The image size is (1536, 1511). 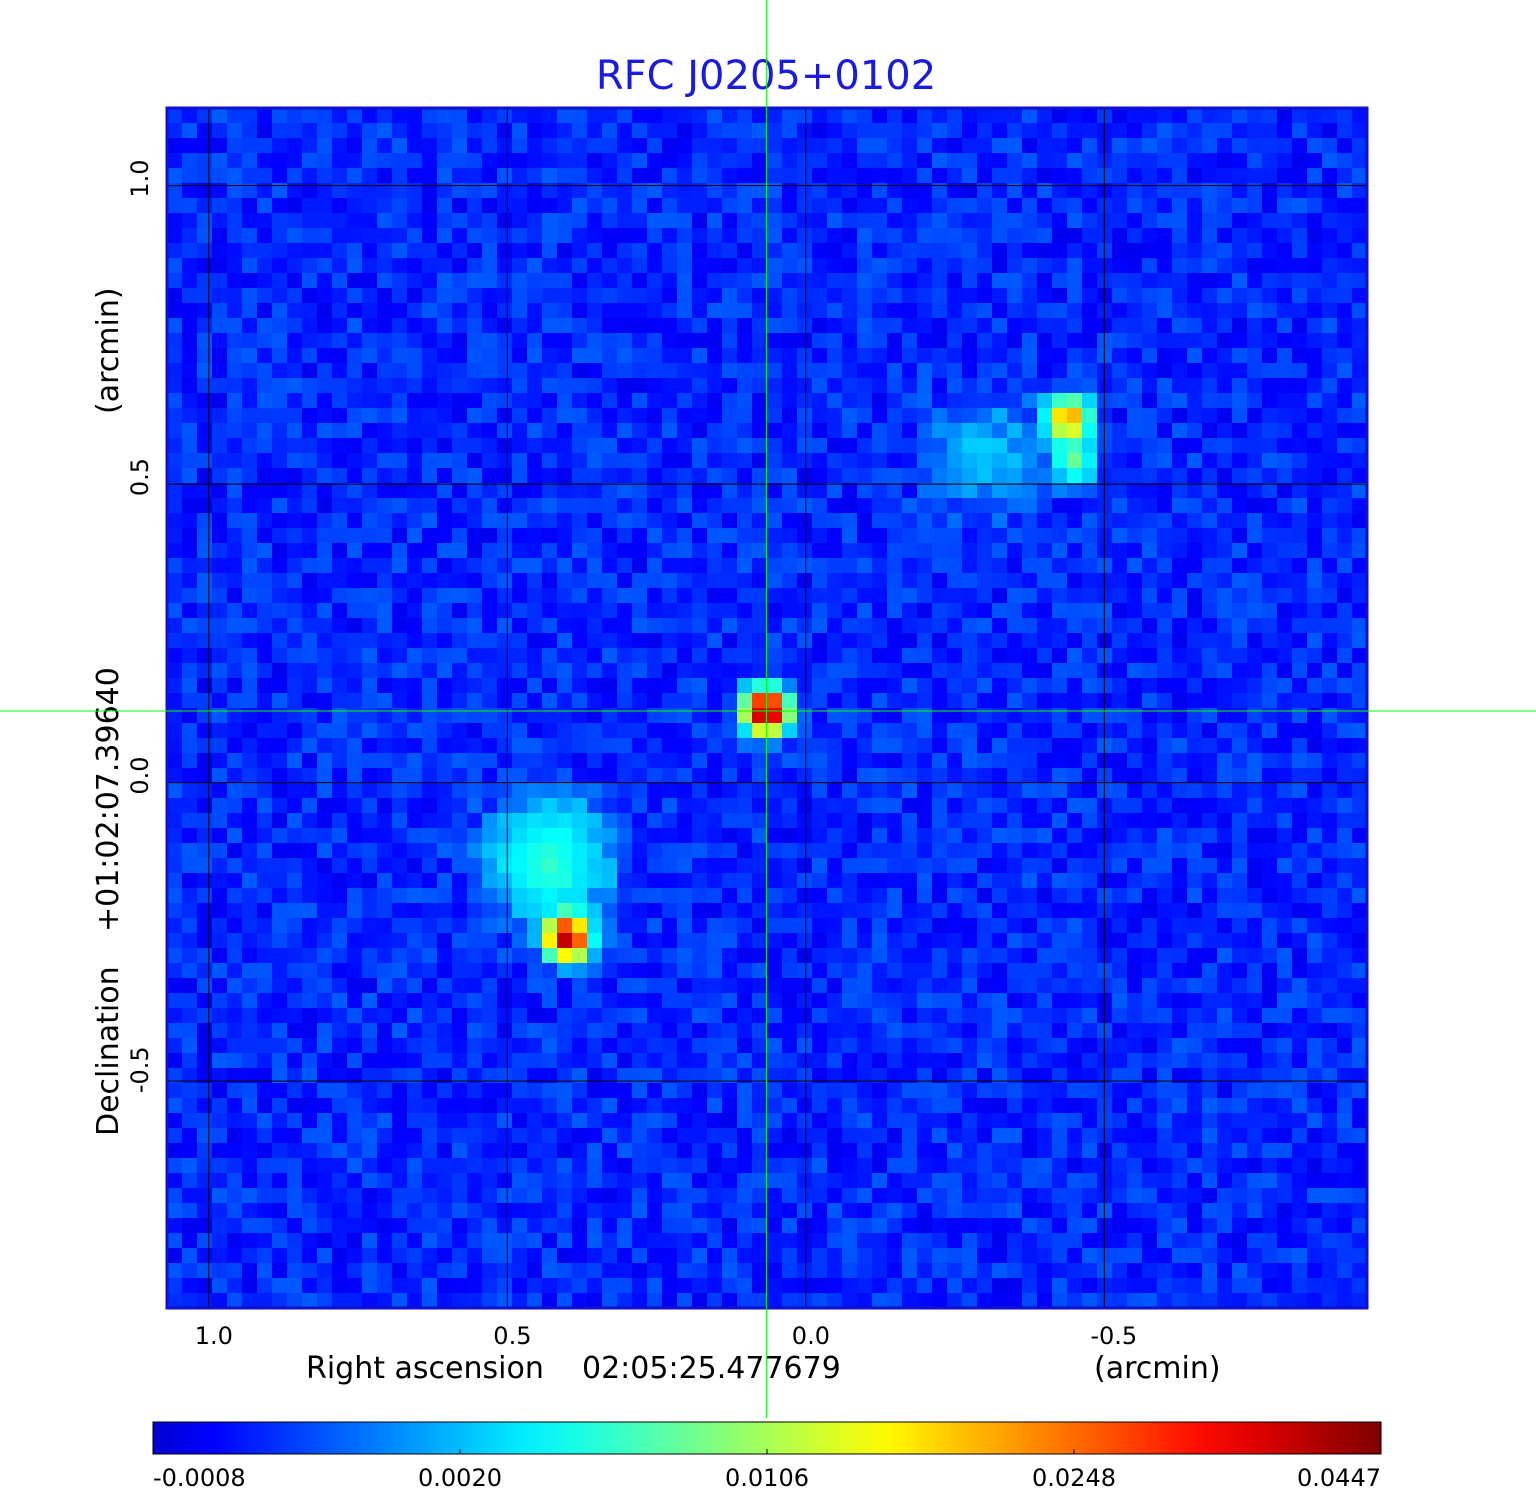 I want to click on colorbar-tick-label: 0.0248, so click(x=1074, y=1478).